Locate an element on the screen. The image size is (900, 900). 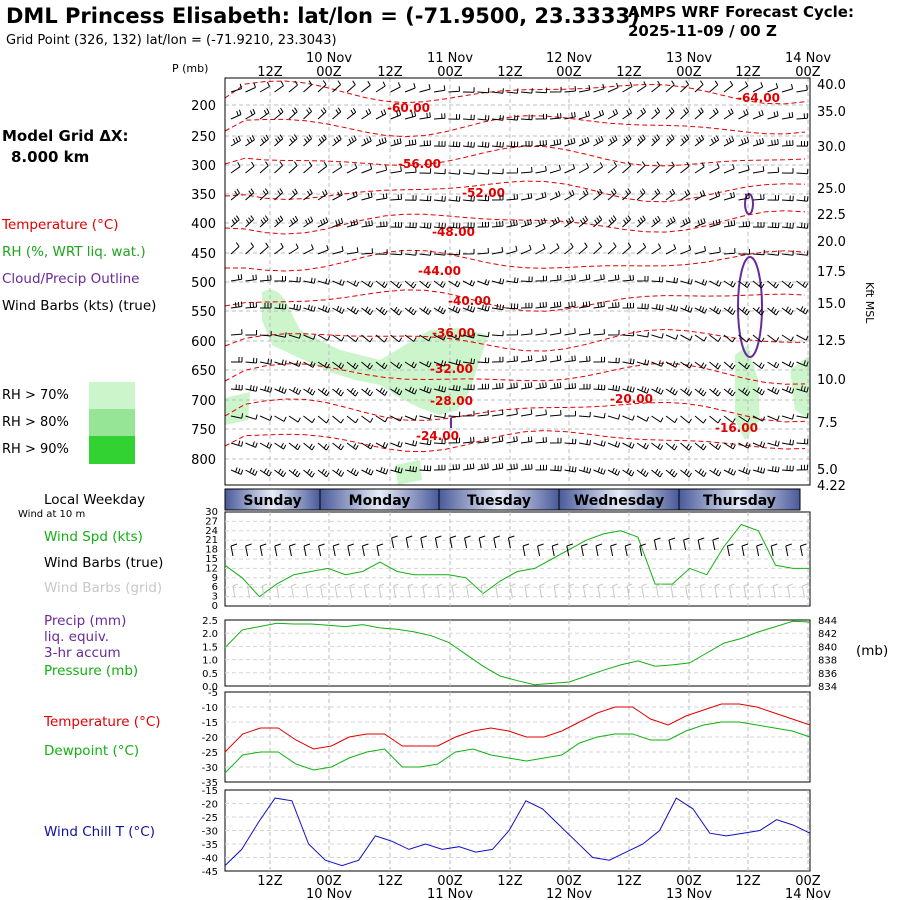
rh-area-lower is located at coordinates (421, 394).